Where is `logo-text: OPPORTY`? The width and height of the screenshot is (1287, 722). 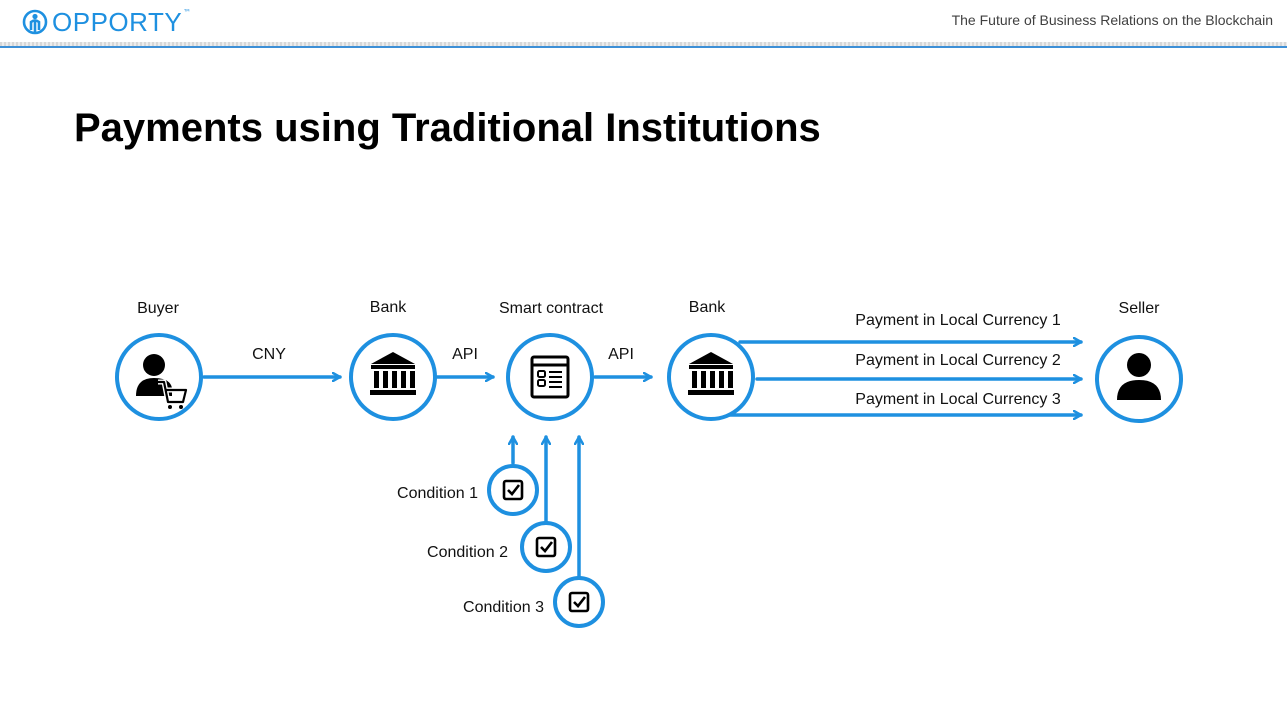 logo-text: OPPORTY is located at coordinates (117, 22).